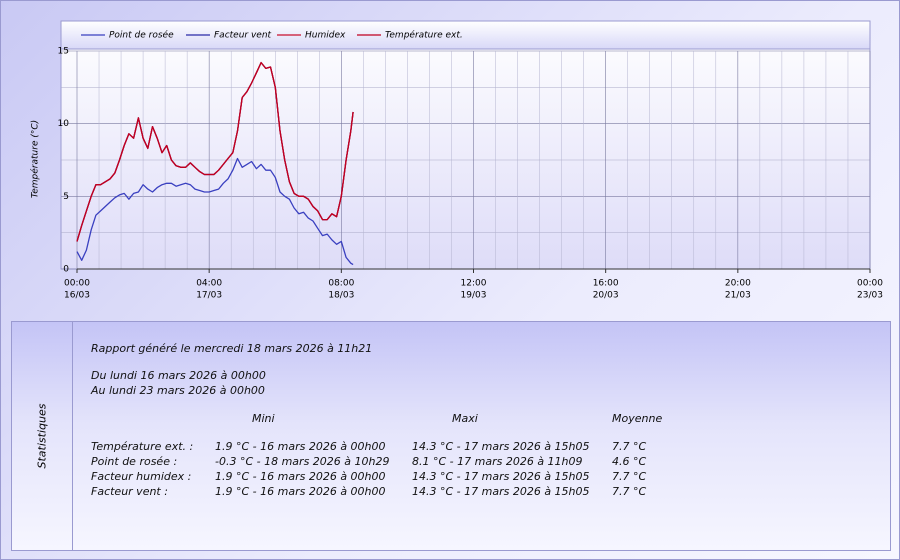 The width and height of the screenshot is (900, 560). What do you see at coordinates (606, 284) in the screenshot?
I see `x-tick-label: 16:00` at bounding box center [606, 284].